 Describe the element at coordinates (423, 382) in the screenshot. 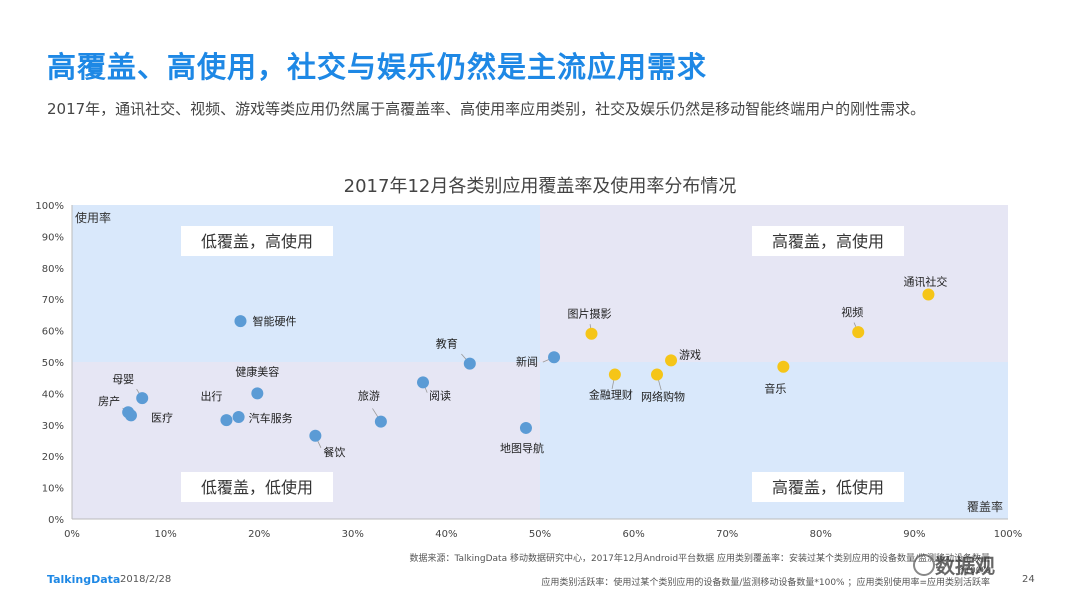

I see `data-point-阅读` at that location.